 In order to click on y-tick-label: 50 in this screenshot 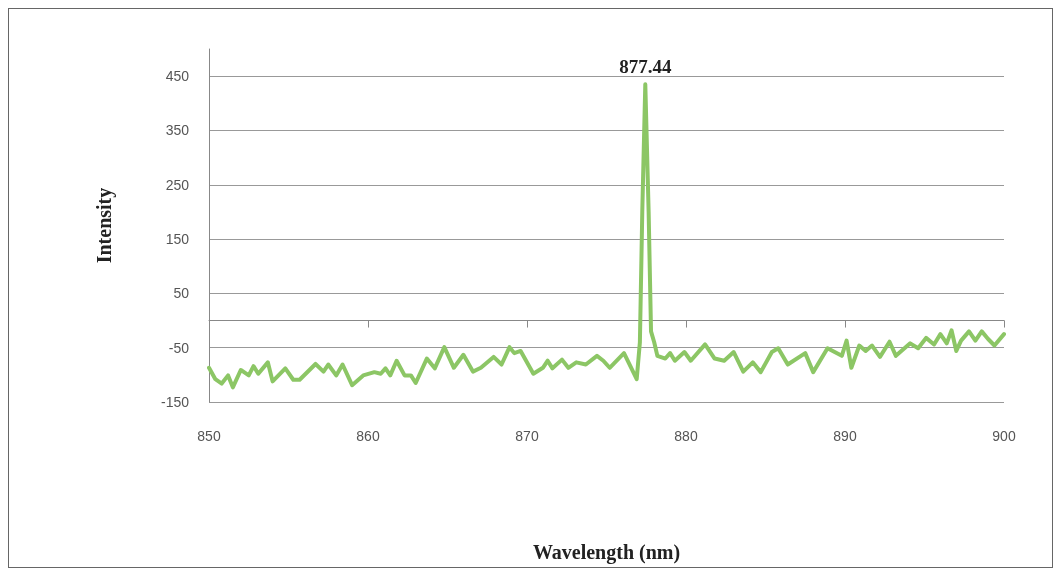, I will do `click(181, 293)`.